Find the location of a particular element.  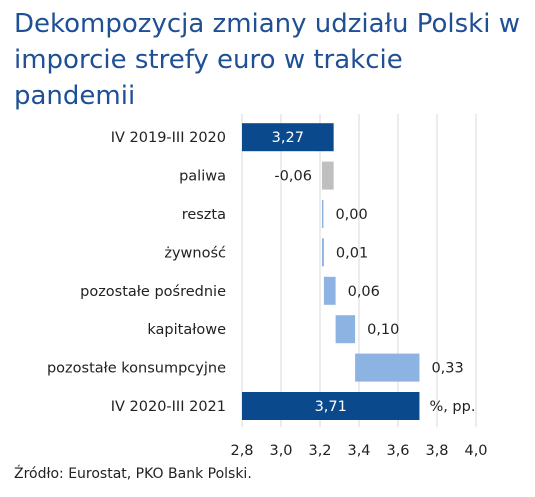

category-label: IV 2020-III 2021 is located at coordinates (168, 407).